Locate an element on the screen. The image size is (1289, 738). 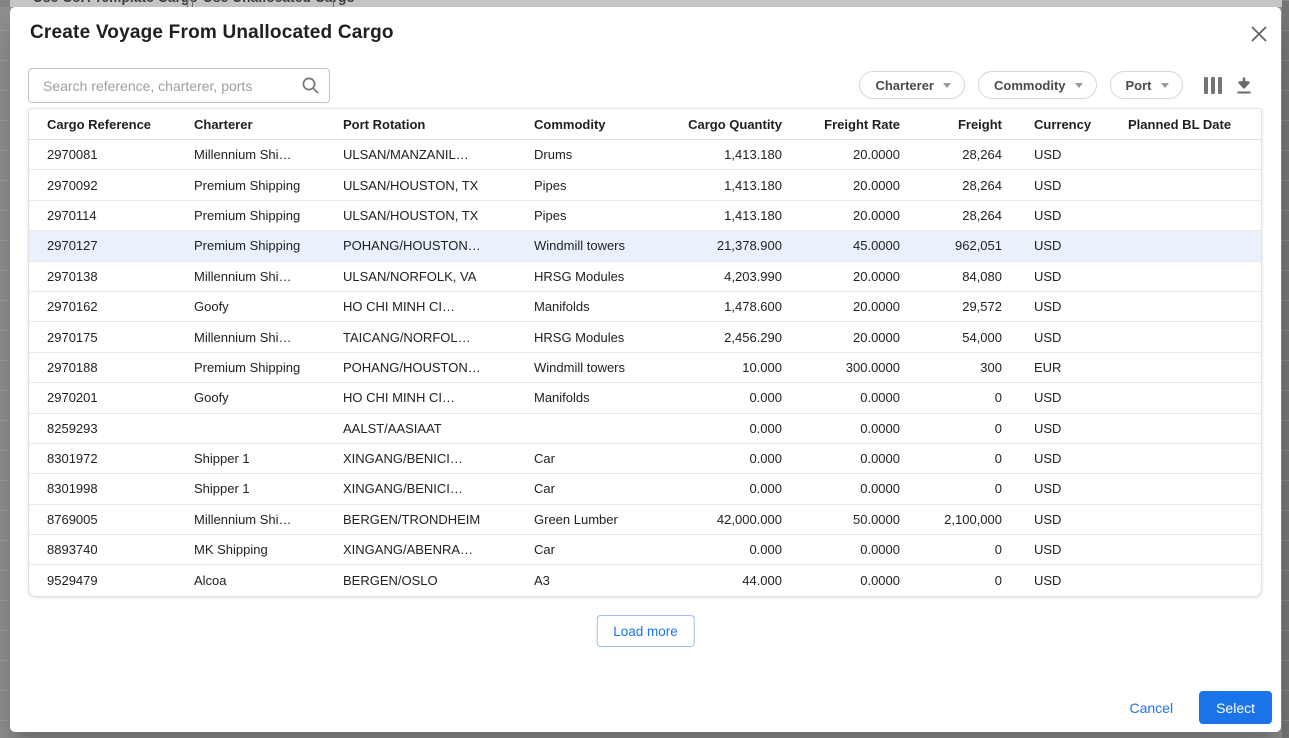
cell-freight-rate: 45.0000 is located at coordinates (876, 246).